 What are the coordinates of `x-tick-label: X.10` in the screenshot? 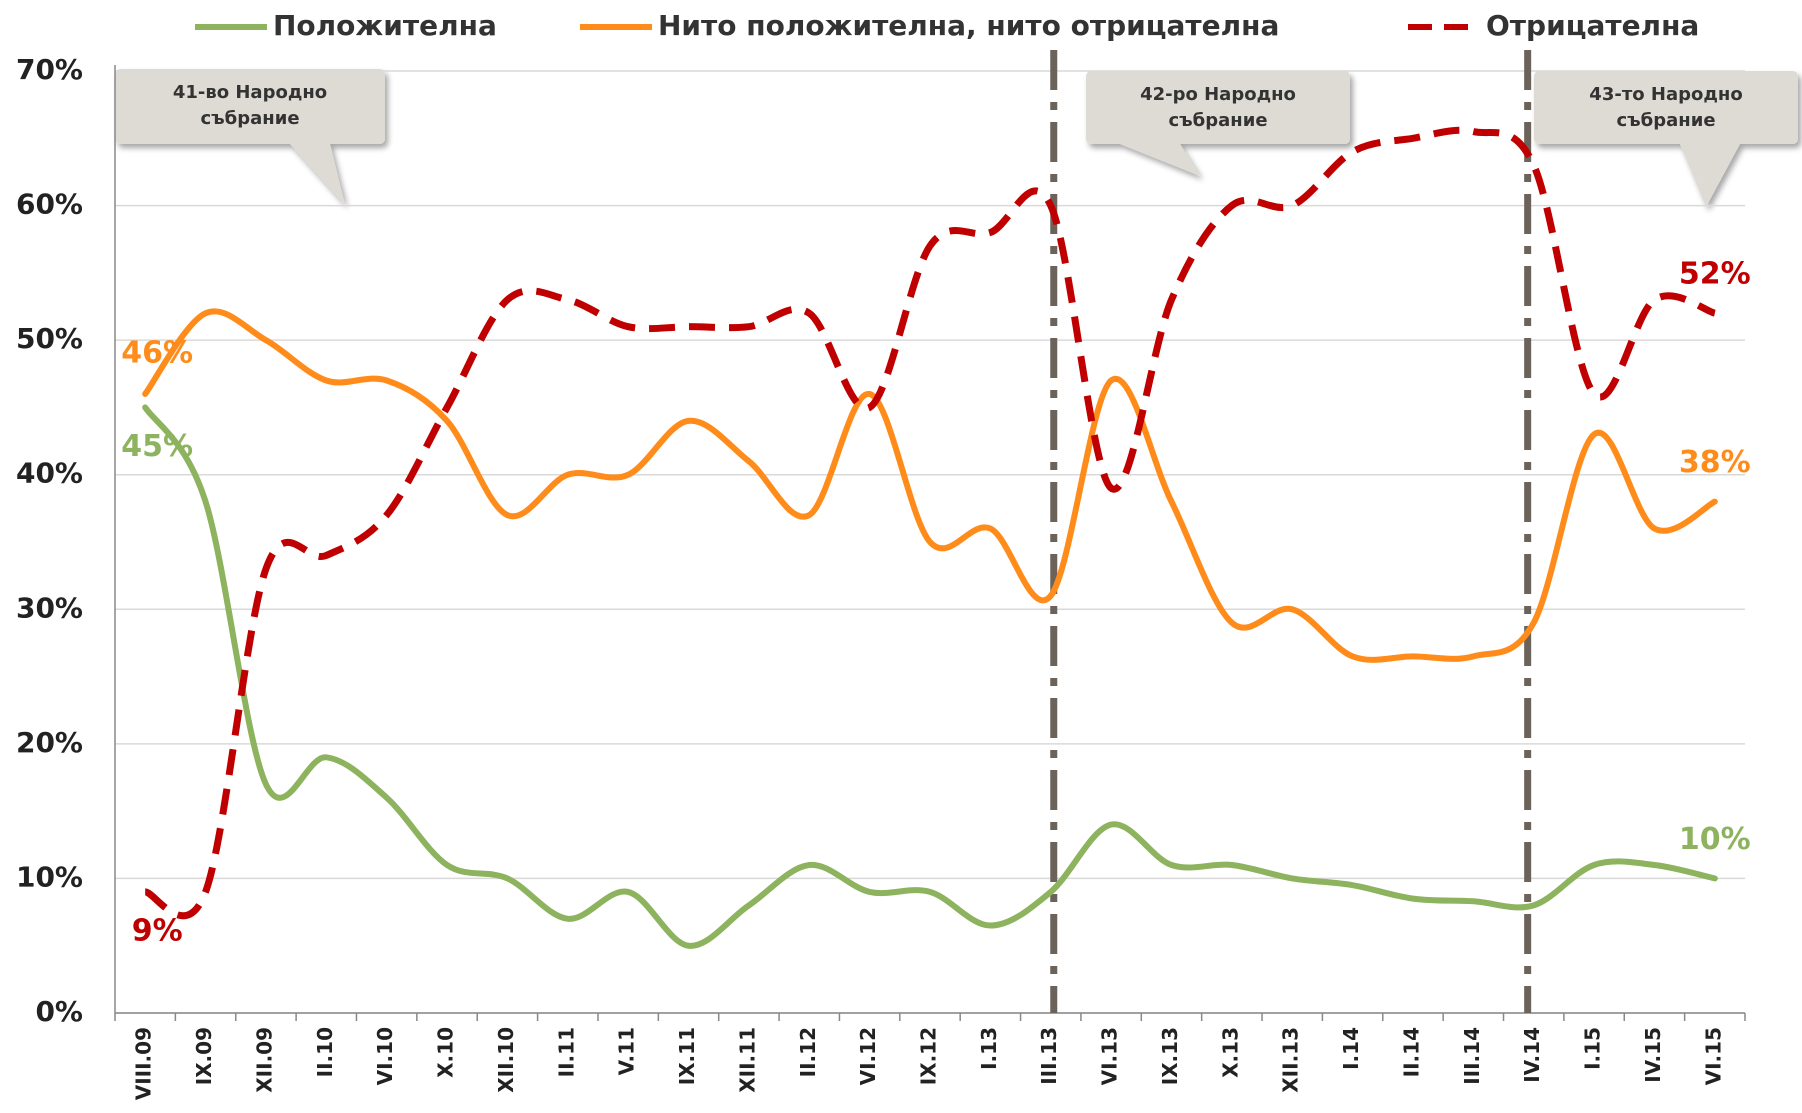 It's located at (446, 1052).